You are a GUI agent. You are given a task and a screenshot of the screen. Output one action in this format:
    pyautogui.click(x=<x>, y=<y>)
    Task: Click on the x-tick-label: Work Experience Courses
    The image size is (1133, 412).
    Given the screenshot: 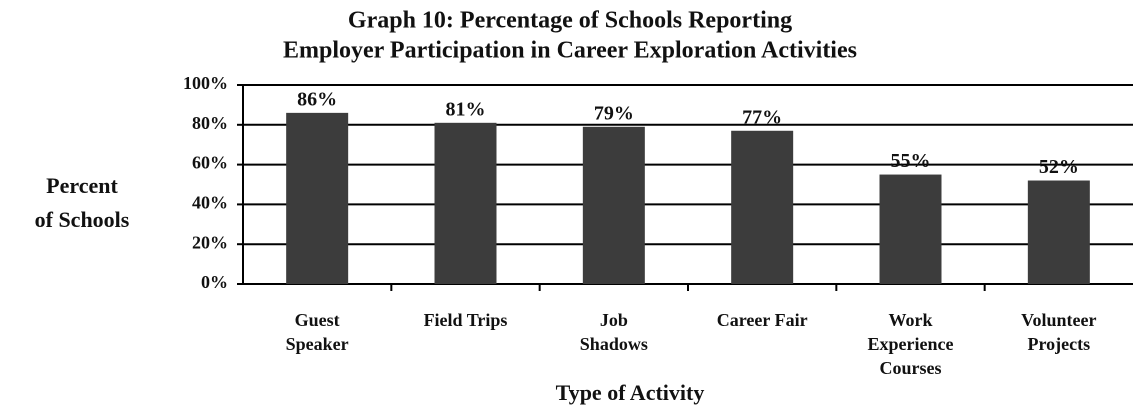 What is the action you would take?
    pyautogui.click(x=911, y=344)
    